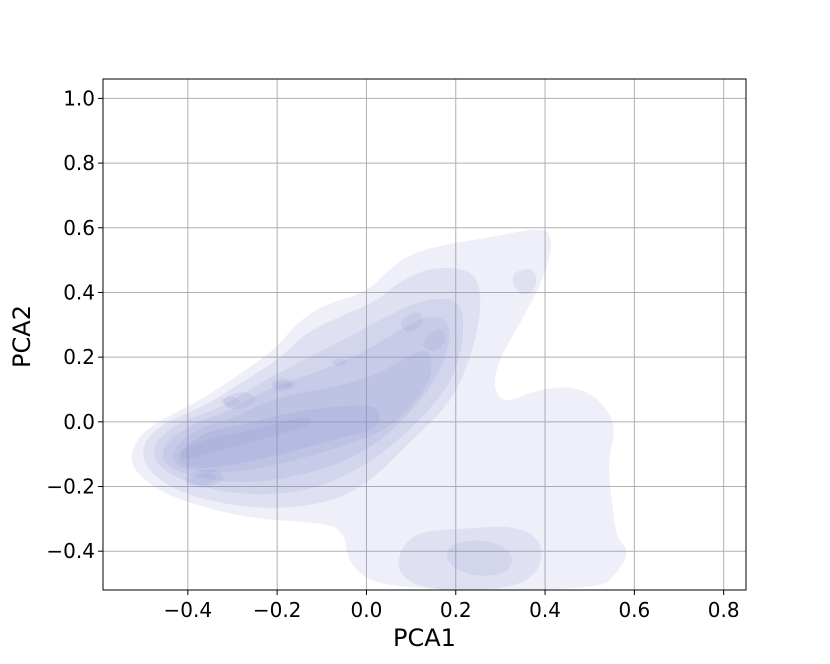  What do you see at coordinates (724, 610) in the screenshot?
I see `x-tick-label: 0.8` at bounding box center [724, 610].